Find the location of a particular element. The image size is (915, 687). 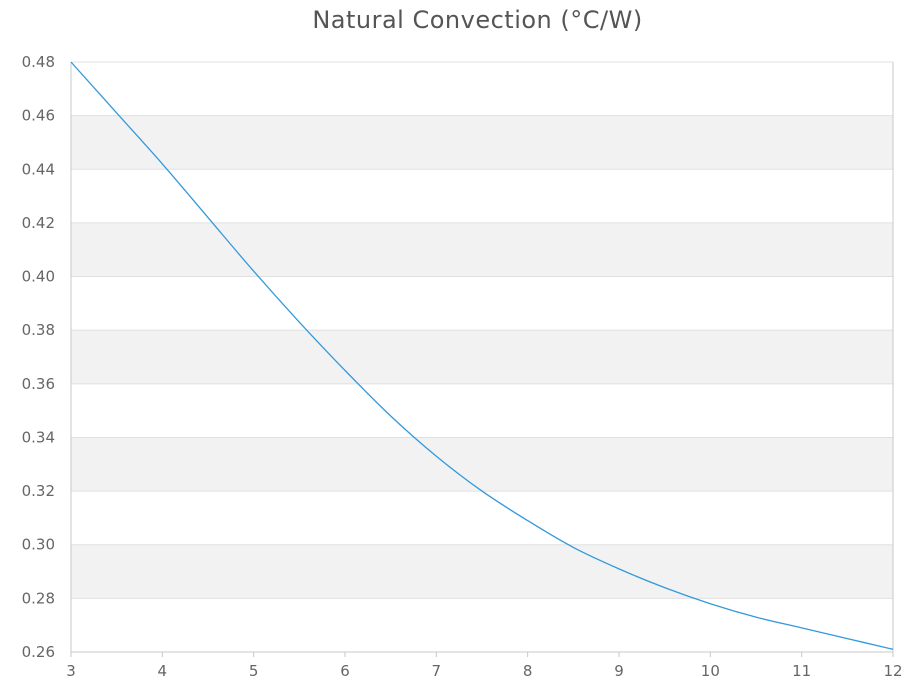

x-tick-label: 7 is located at coordinates (437, 671).